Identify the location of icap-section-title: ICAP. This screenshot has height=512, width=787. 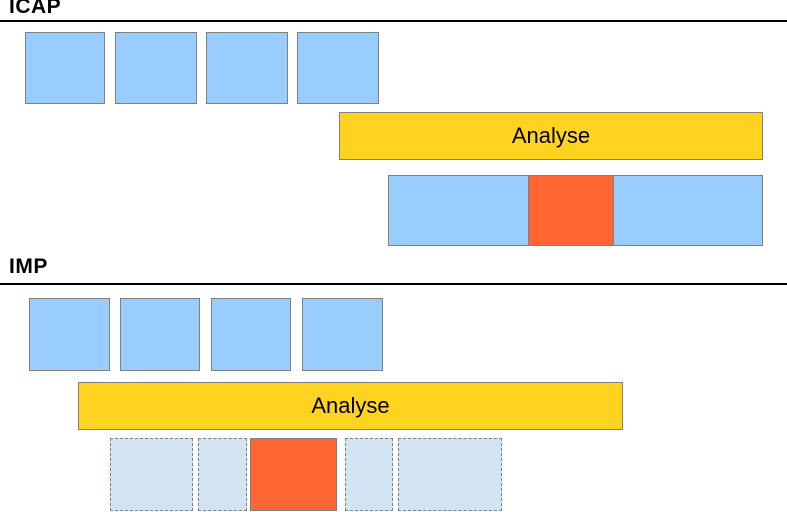
(35, 9).